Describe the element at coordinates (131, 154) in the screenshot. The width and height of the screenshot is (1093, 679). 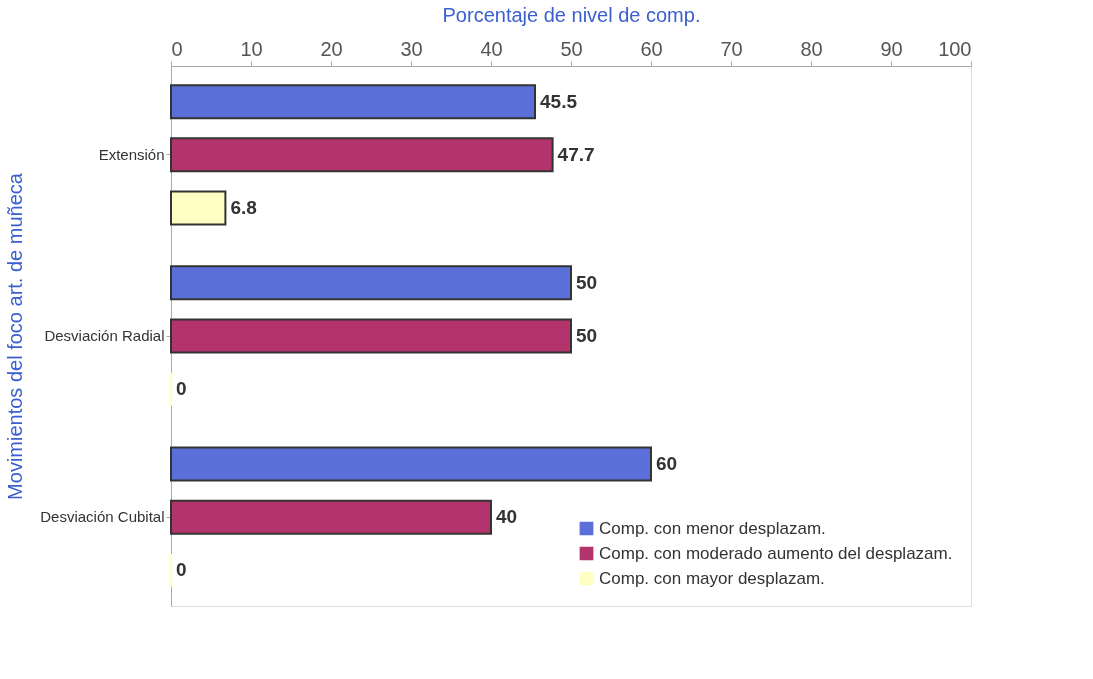
I see `y-tick-label: Extensión` at that location.